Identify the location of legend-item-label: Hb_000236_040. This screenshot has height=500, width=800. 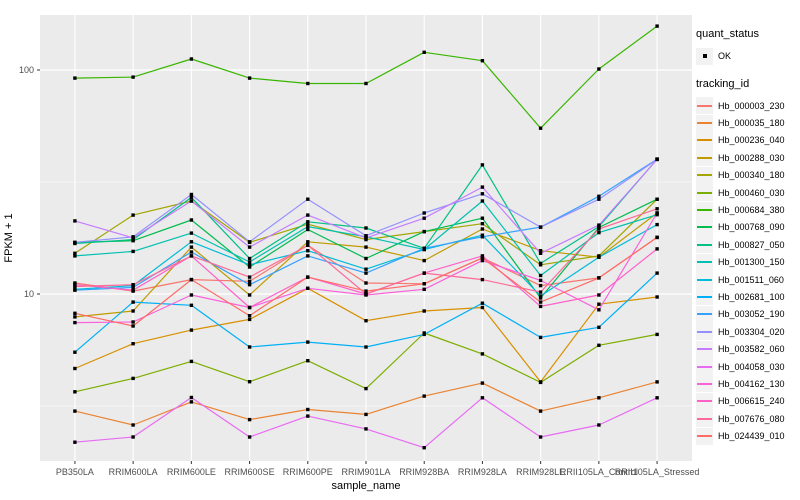
(751, 140).